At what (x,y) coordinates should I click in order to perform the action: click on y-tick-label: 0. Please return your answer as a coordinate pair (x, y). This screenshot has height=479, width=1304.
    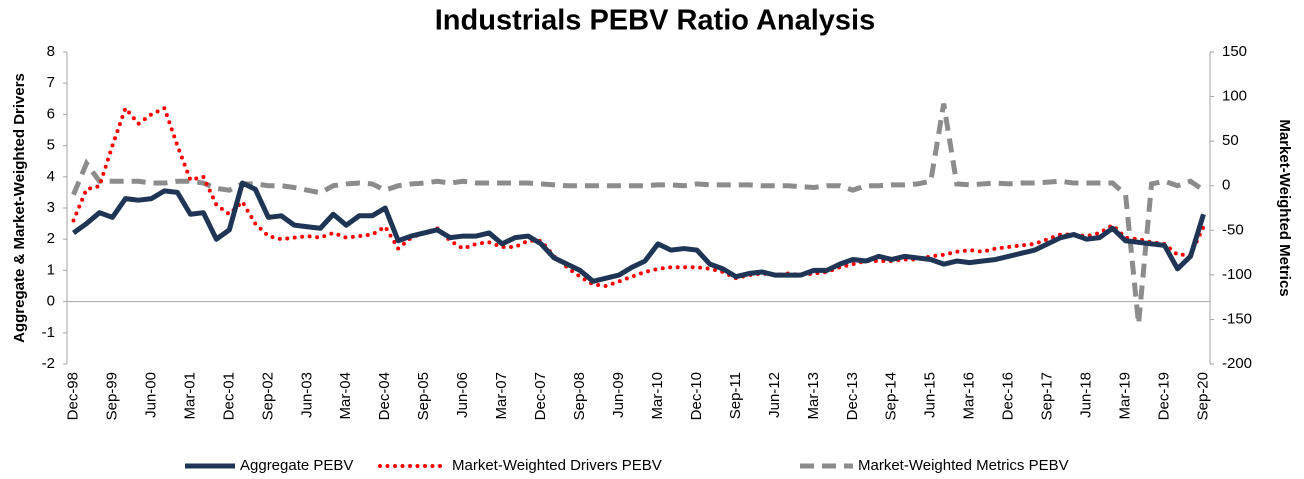
    Looking at the image, I should click on (51, 301).